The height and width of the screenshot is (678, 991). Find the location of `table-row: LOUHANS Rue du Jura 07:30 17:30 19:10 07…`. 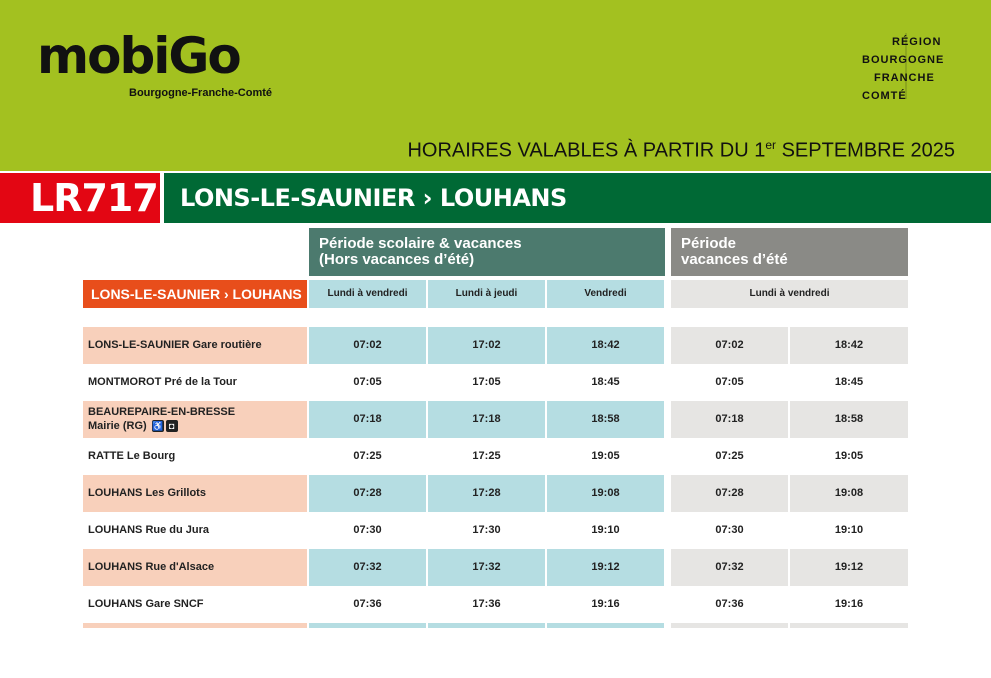

table-row: LOUHANS Rue du Jura 07:30 17:30 19:10 07… is located at coordinates (496, 530).